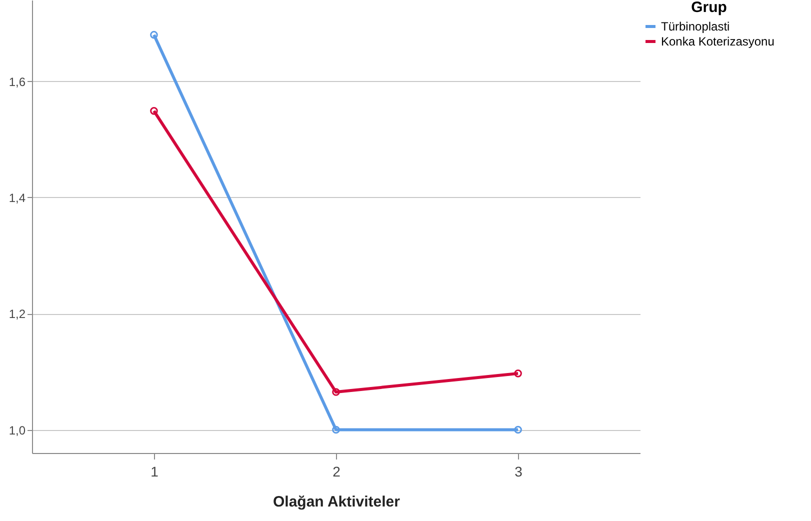 The width and height of the screenshot is (811, 521). What do you see at coordinates (695, 27) in the screenshot?
I see `legend-label: Türbinoplasti` at bounding box center [695, 27].